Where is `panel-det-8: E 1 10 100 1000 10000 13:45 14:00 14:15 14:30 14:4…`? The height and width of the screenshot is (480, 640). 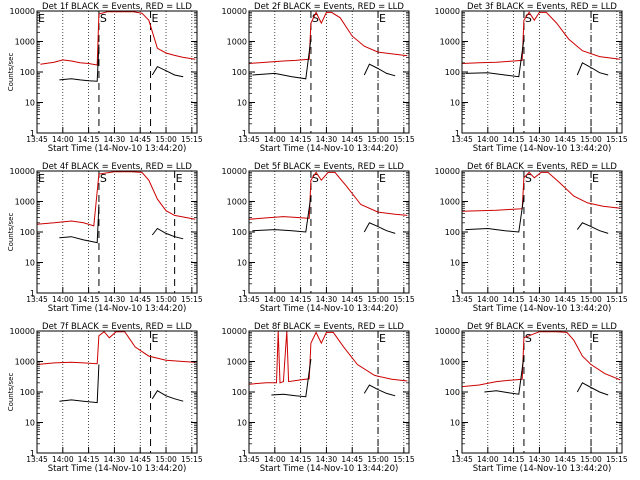 panel-det-8: E 1 10 100 1000 10000 13:45 14:00 14:15 14:30 14:4… is located at coordinates (318, 398).